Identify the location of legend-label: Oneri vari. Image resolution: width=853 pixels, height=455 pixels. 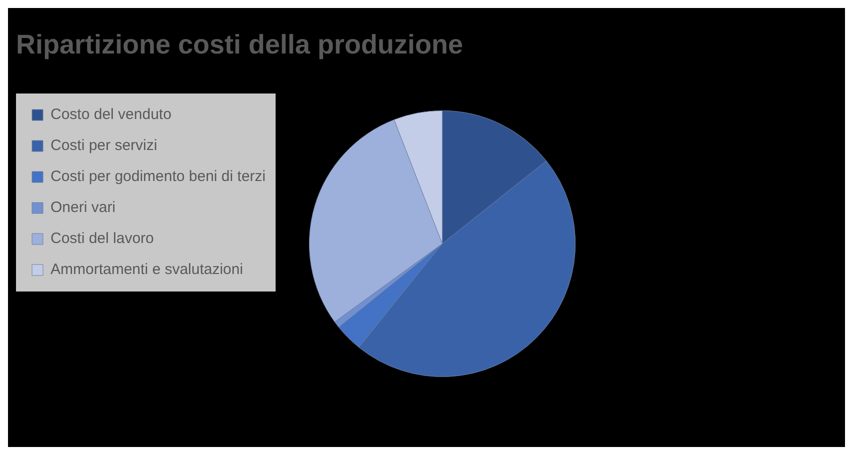
(83, 207).